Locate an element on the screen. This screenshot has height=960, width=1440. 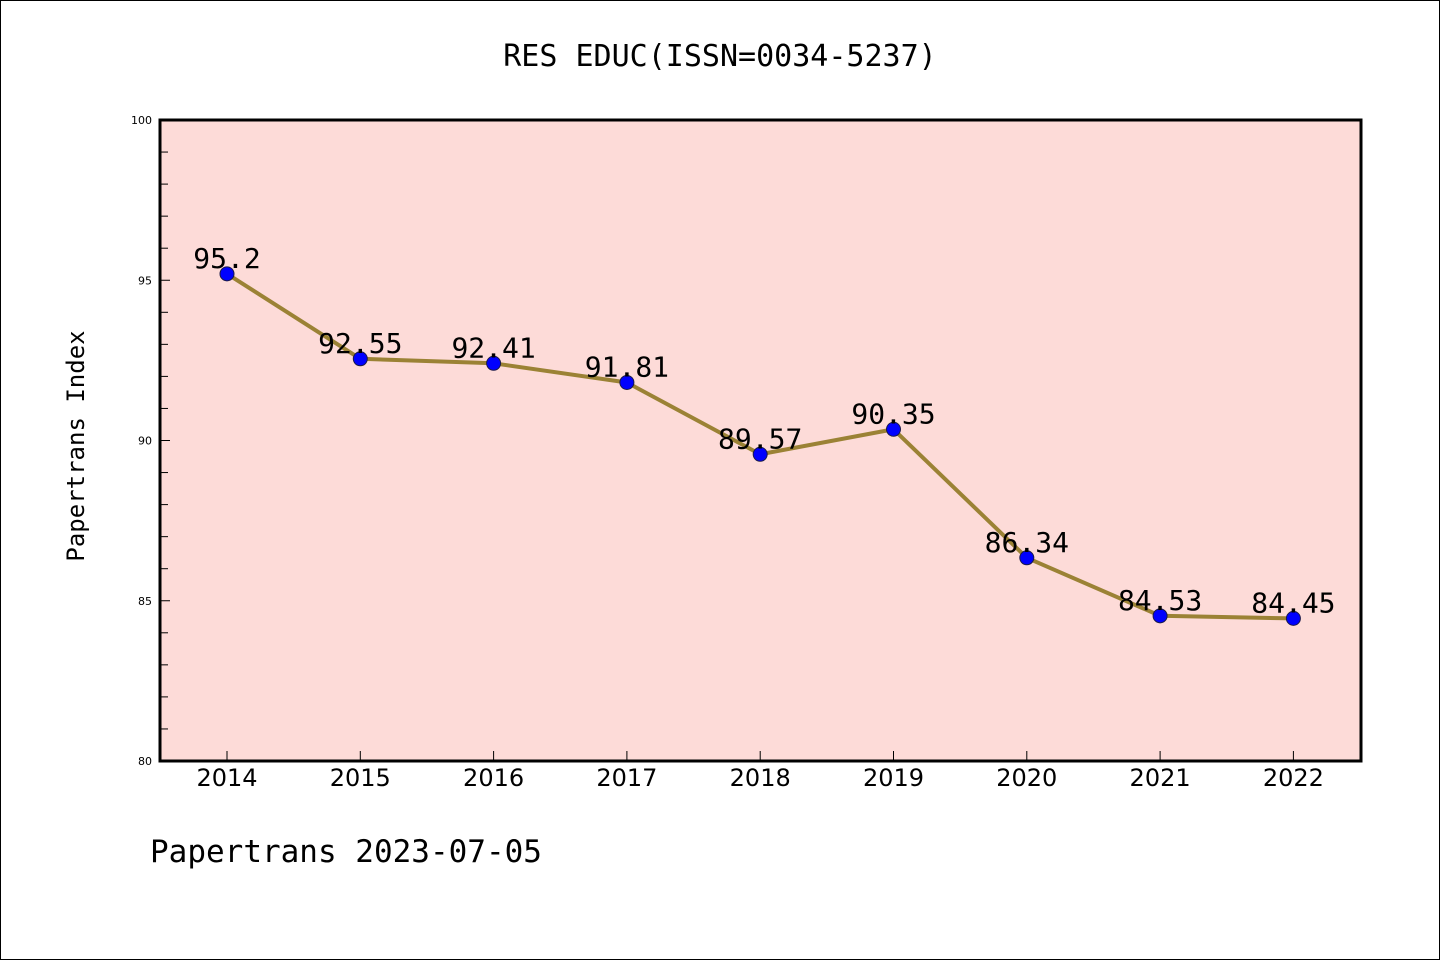
y-axis: 80 85 90 95 100 is located at coordinates (150, 441).